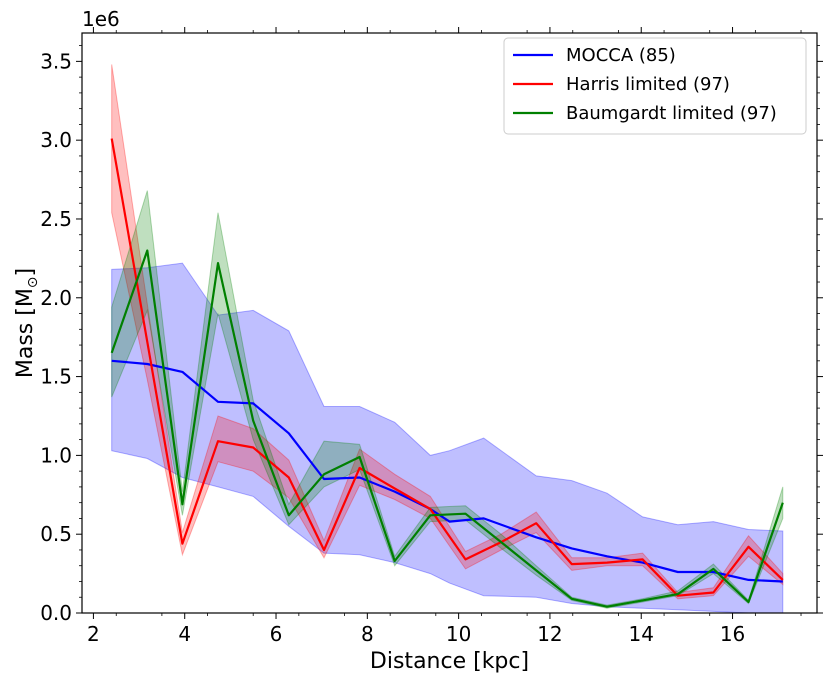  Describe the element at coordinates (641, 634) in the screenshot. I see `x-tick-label: 14` at that location.